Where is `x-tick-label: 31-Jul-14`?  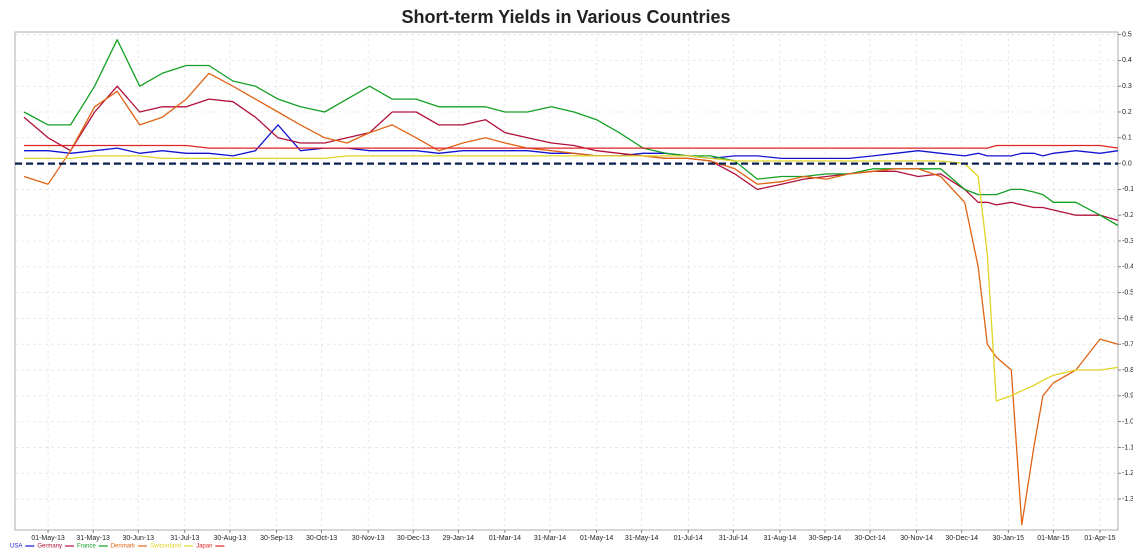
x-tick-label: 31-Jul-14 is located at coordinates (733, 538).